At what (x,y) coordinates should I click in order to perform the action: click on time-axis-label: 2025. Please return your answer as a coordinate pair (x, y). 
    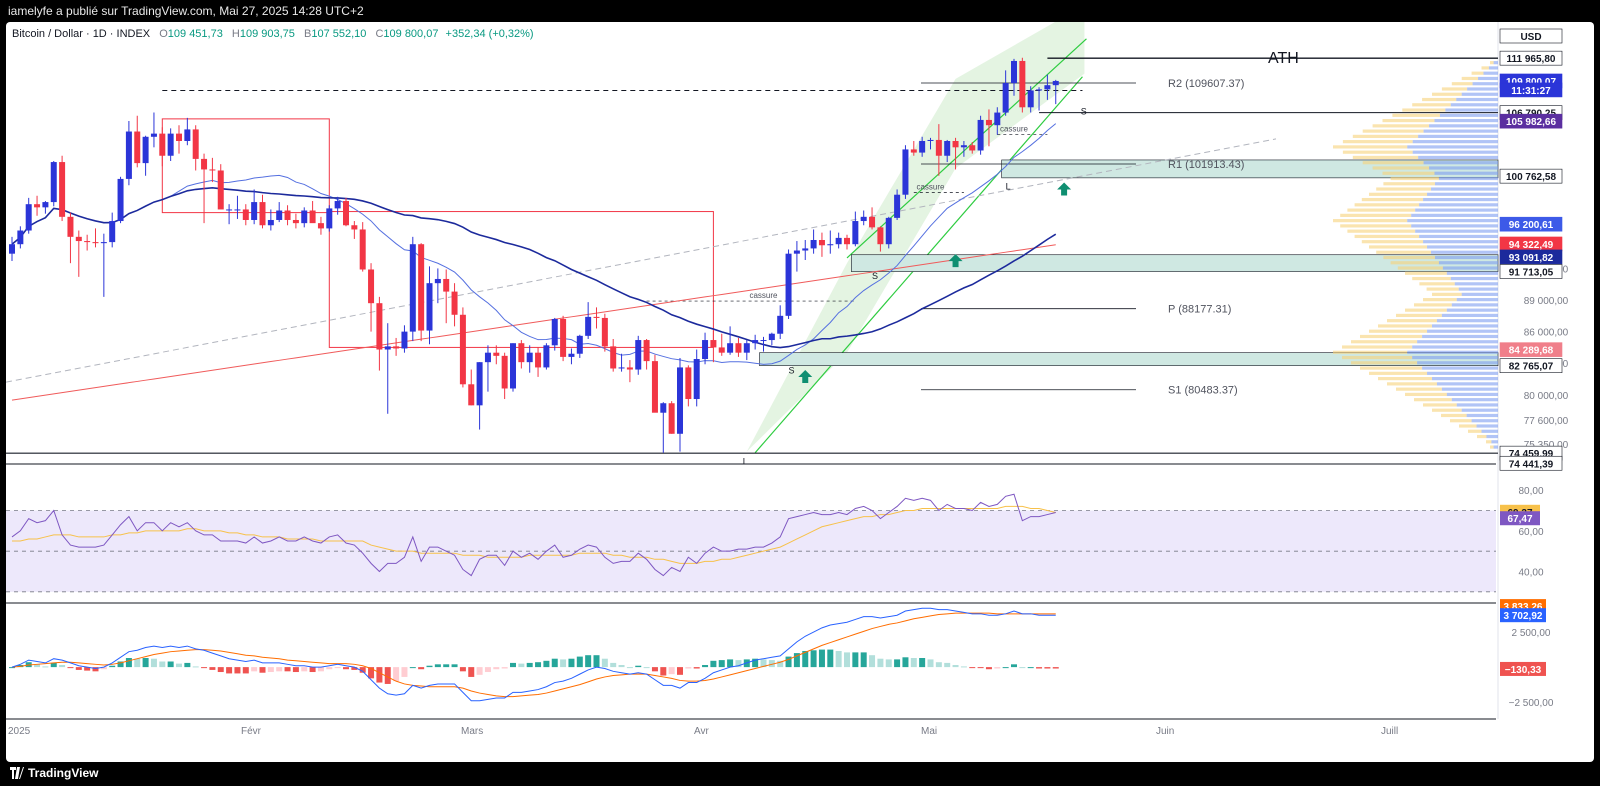
    Looking at the image, I should click on (19, 731).